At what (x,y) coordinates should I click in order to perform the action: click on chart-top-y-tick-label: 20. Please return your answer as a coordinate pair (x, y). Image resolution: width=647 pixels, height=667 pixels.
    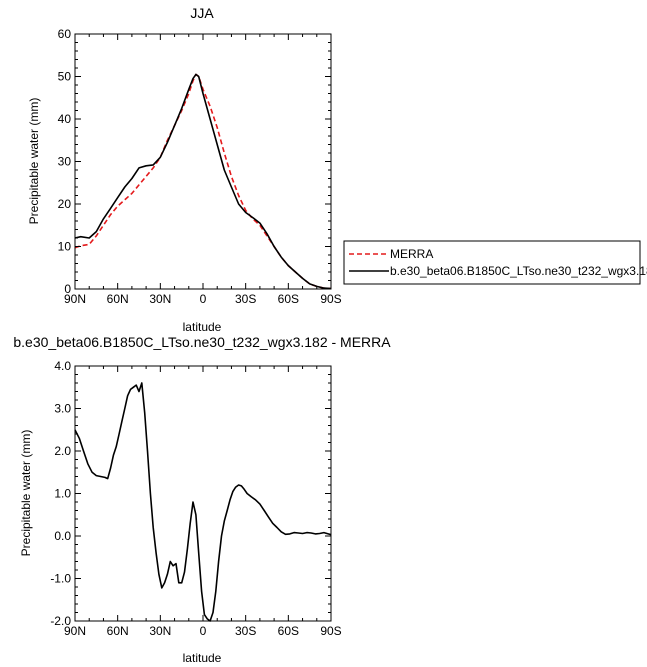
    Looking at the image, I should click on (65, 204).